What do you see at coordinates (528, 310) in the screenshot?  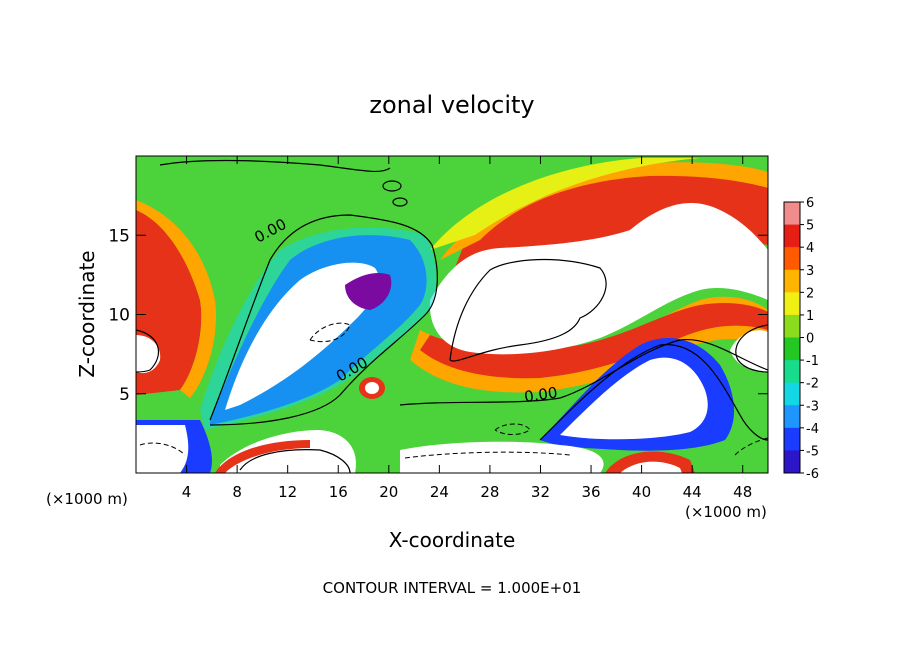 I see `thin-contour-upper-right` at bounding box center [528, 310].